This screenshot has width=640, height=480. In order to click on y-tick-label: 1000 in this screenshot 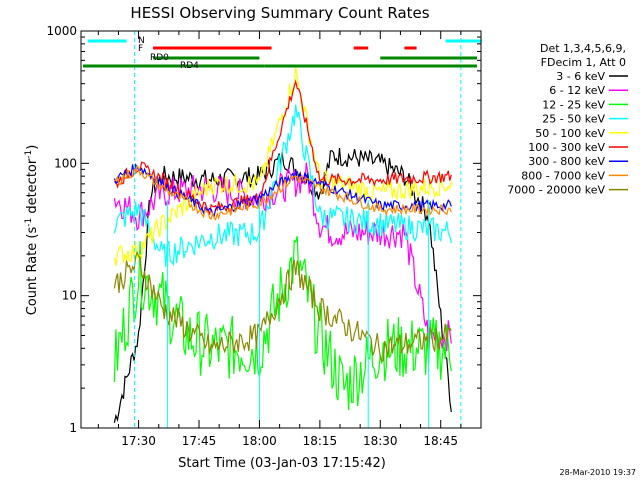, I will do `click(61, 31)`.